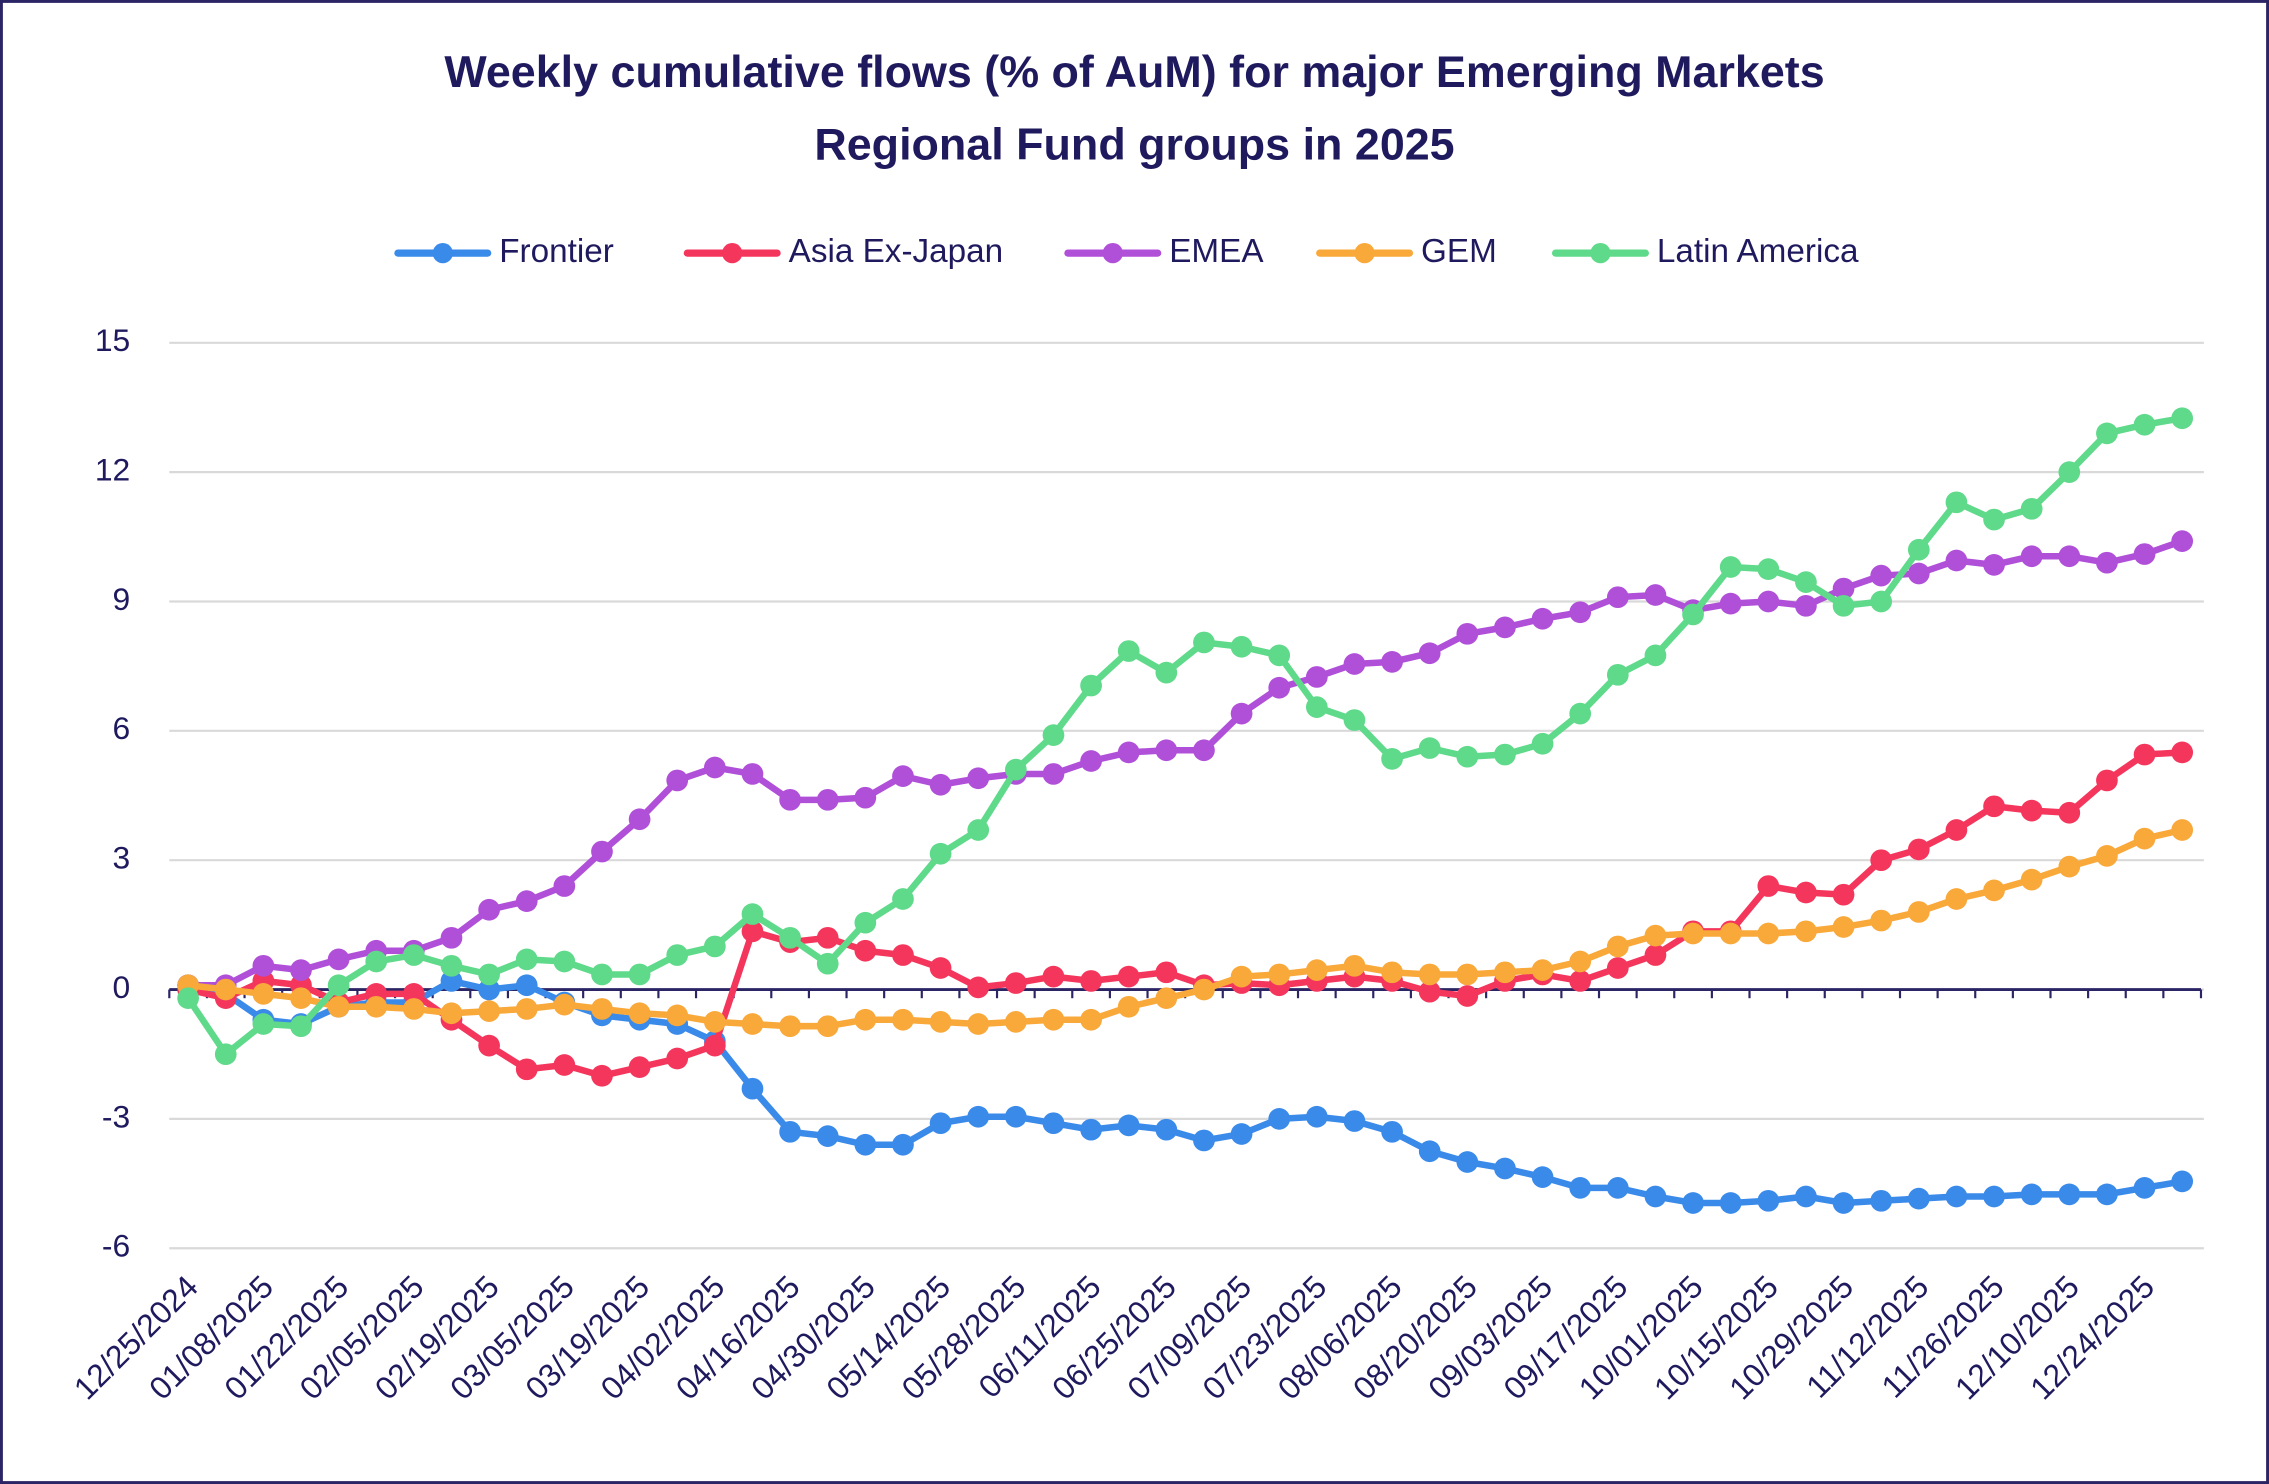 The width and height of the screenshot is (2269, 1484). What do you see at coordinates (116, 1246) in the screenshot?
I see `y-tick-label: -6` at bounding box center [116, 1246].